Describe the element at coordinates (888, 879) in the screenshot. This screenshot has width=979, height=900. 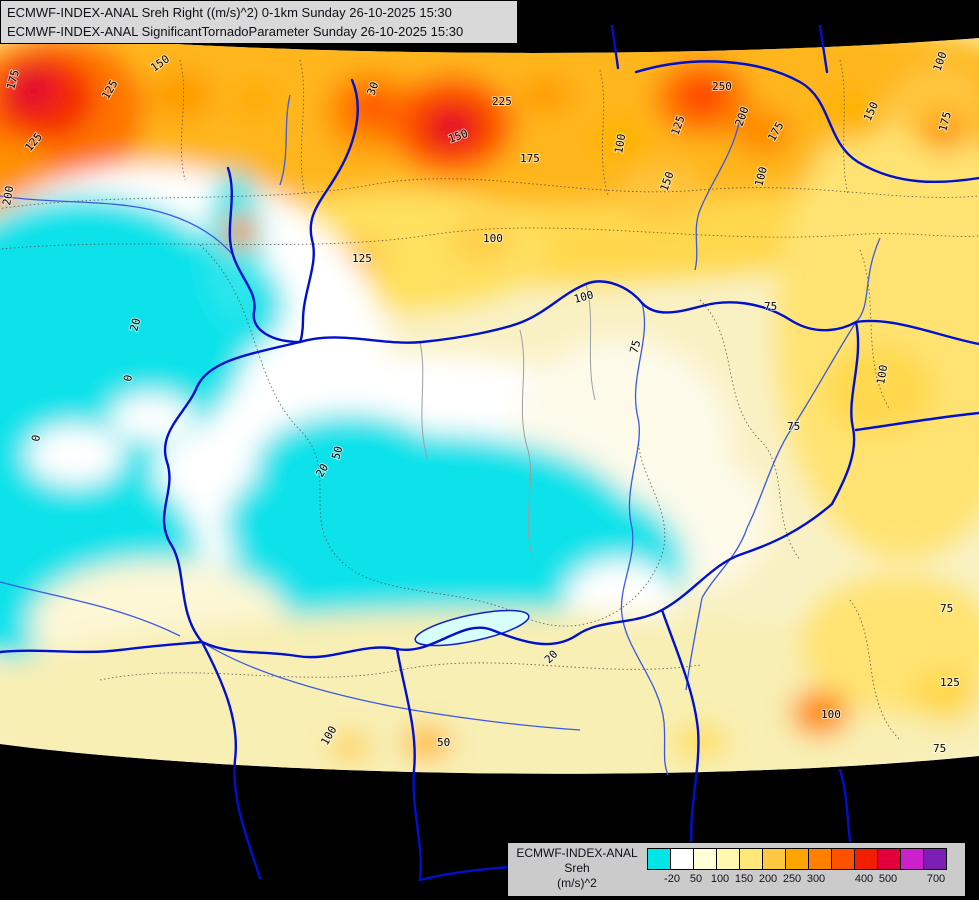
I see `legend-tick: 500` at that location.